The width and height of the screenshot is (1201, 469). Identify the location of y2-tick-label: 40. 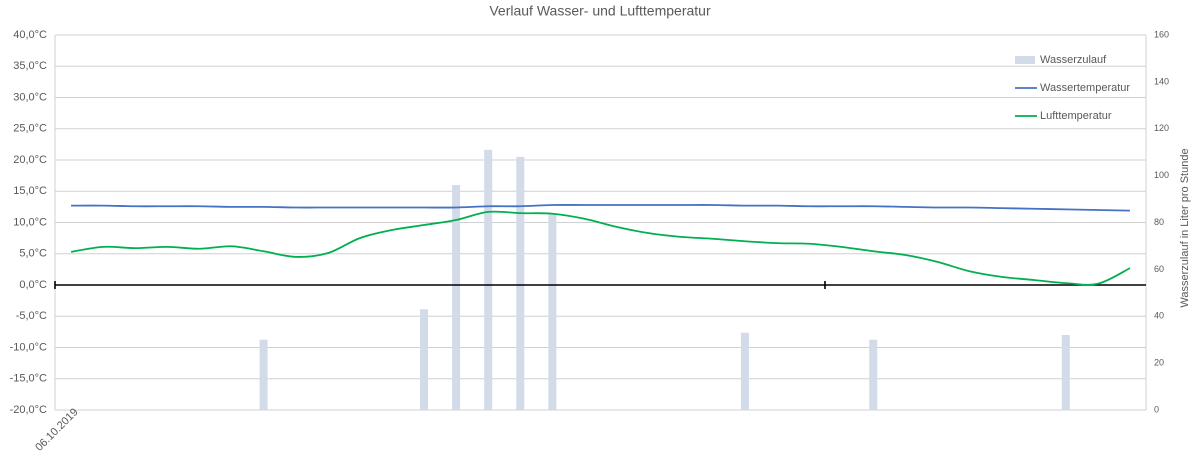
(1159, 316).